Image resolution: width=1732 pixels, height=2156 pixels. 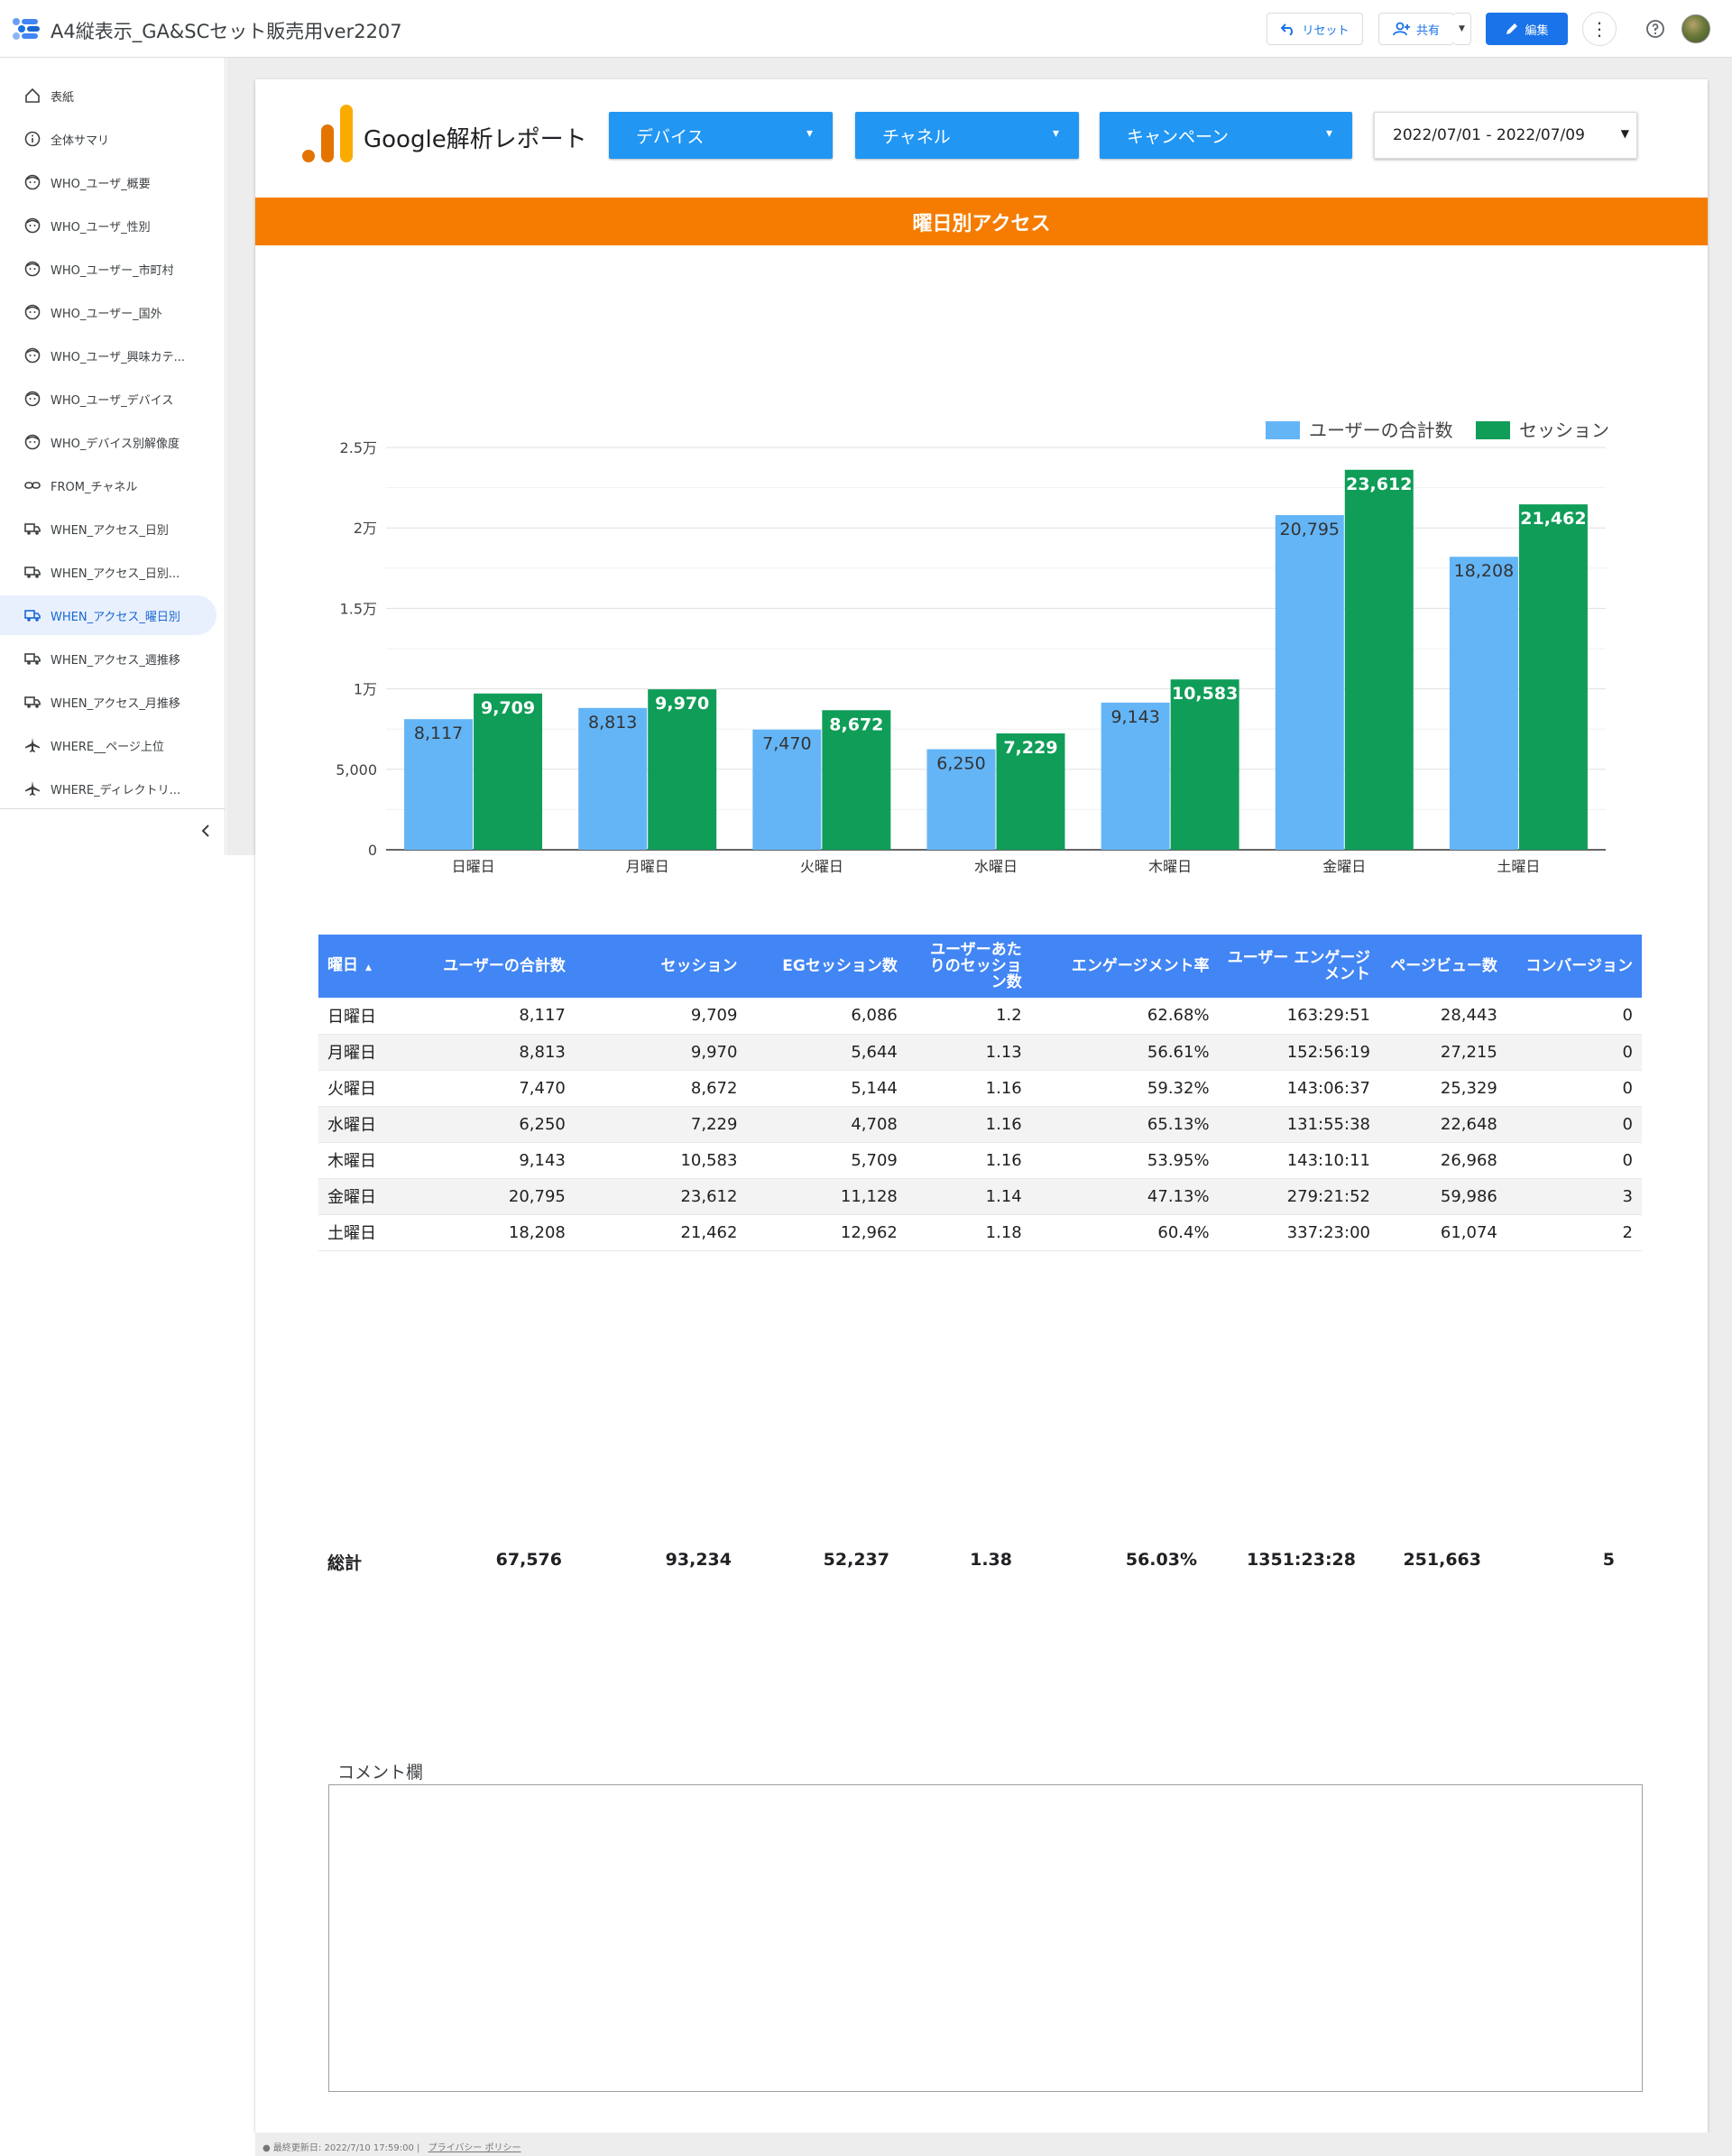 I want to click on sidebar-item-13: WHEN_アクセス_週推移, so click(x=108, y=658).